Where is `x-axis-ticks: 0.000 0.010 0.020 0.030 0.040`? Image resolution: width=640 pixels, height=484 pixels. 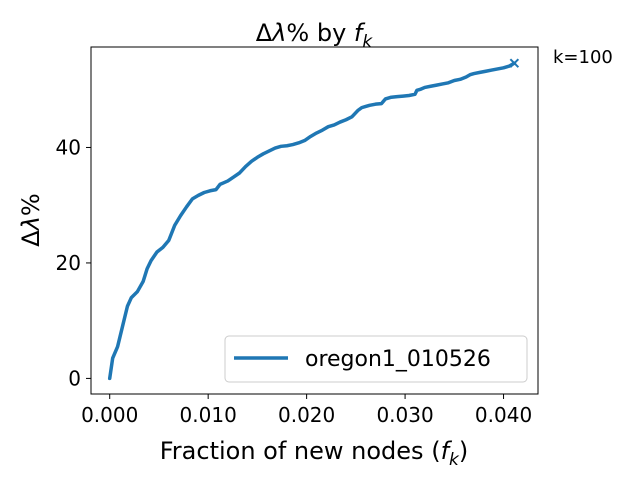
x-axis-ticks: 0.000 0.010 0.020 0.030 0.040 is located at coordinates (306, 410).